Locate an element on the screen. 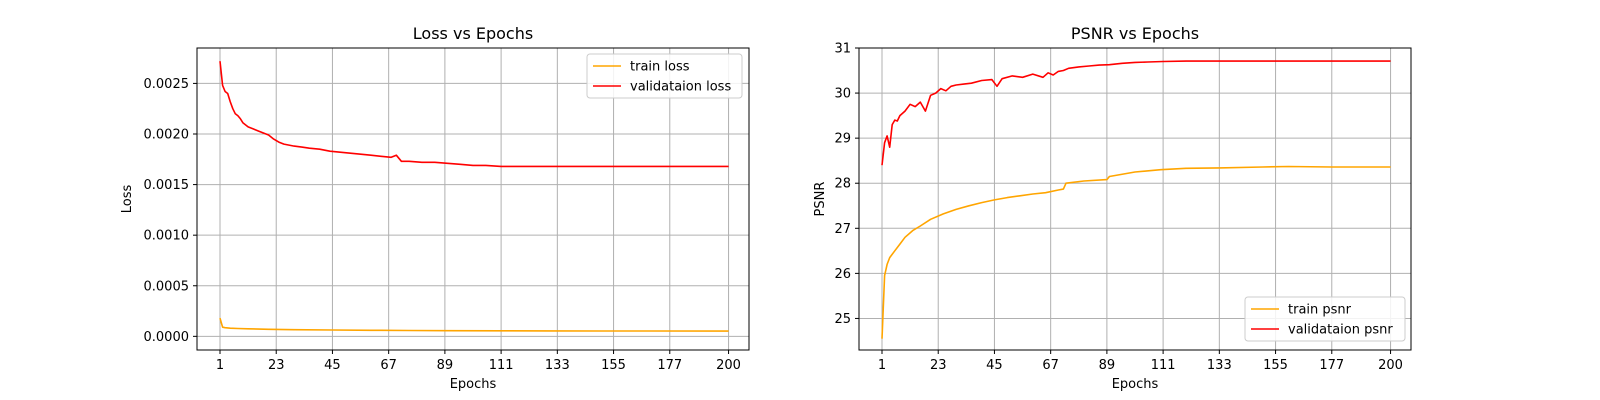 This screenshot has height=400, width=1600. legend: train loss validataion loss is located at coordinates (664, 76).